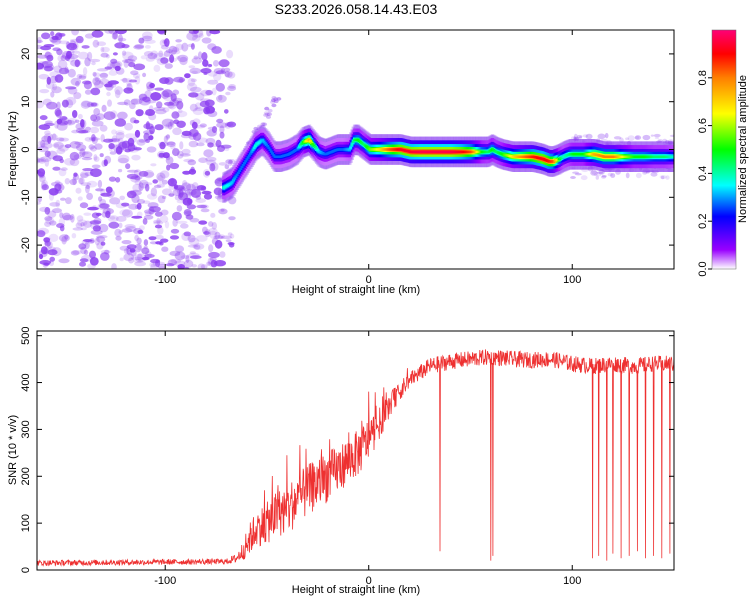 The image size is (750, 600). What do you see at coordinates (724, 149) in the screenshot?
I see `colorbar-gradient` at bounding box center [724, 149].